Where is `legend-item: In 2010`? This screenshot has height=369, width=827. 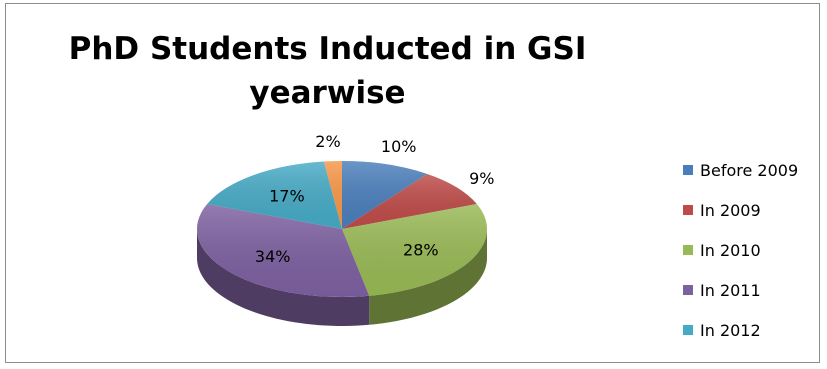 legend-item: In 2010 is located at coordinates (740, 250).